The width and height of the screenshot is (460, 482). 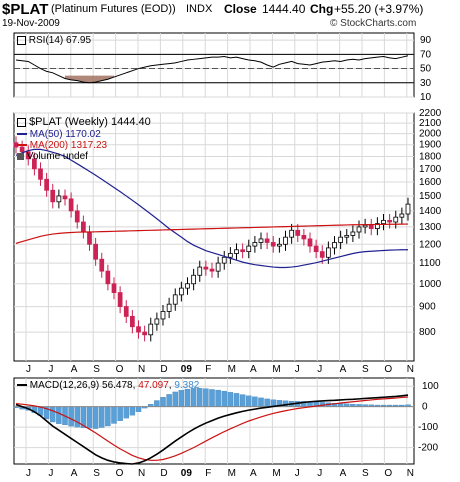 I want to click on macd-line, so click(x=212, y=429).